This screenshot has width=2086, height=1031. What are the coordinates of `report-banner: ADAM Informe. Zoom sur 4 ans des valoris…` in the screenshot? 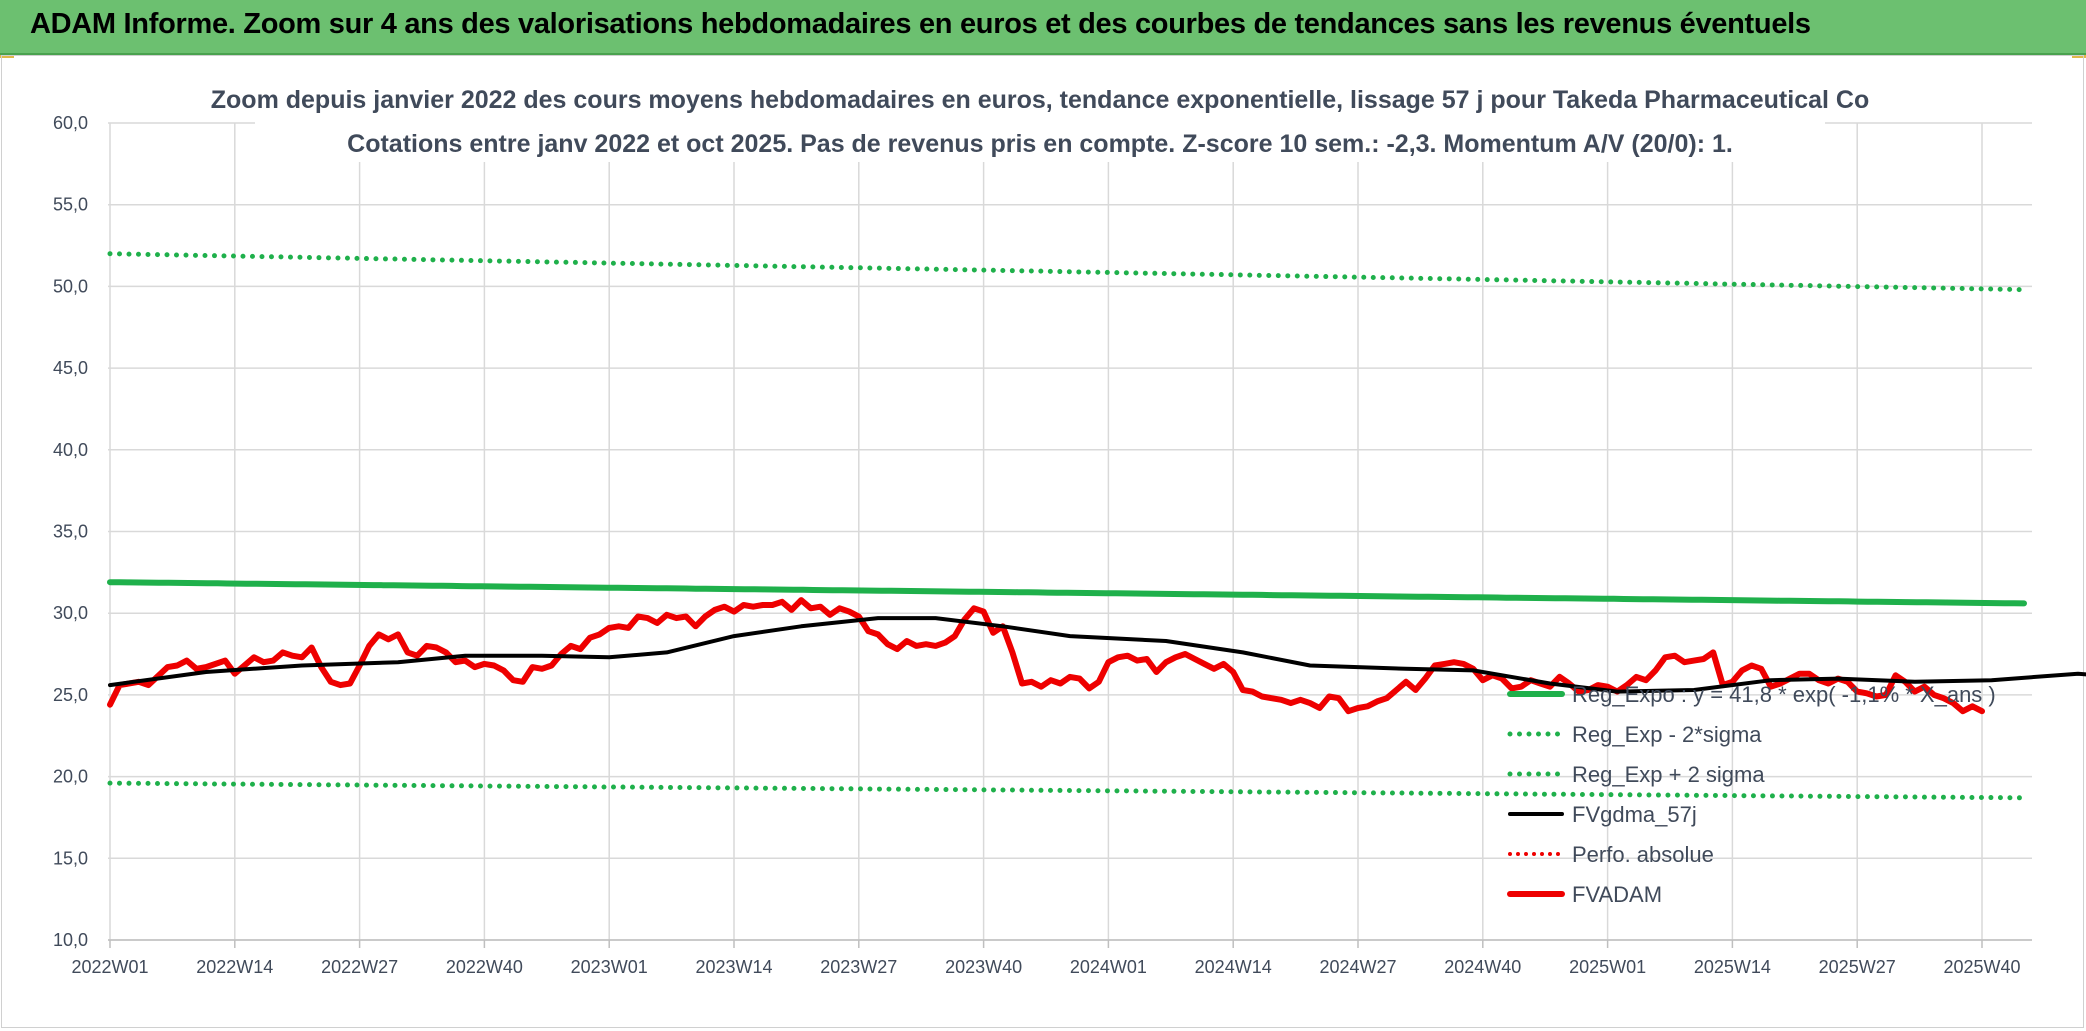 It's located at (1043, 27).